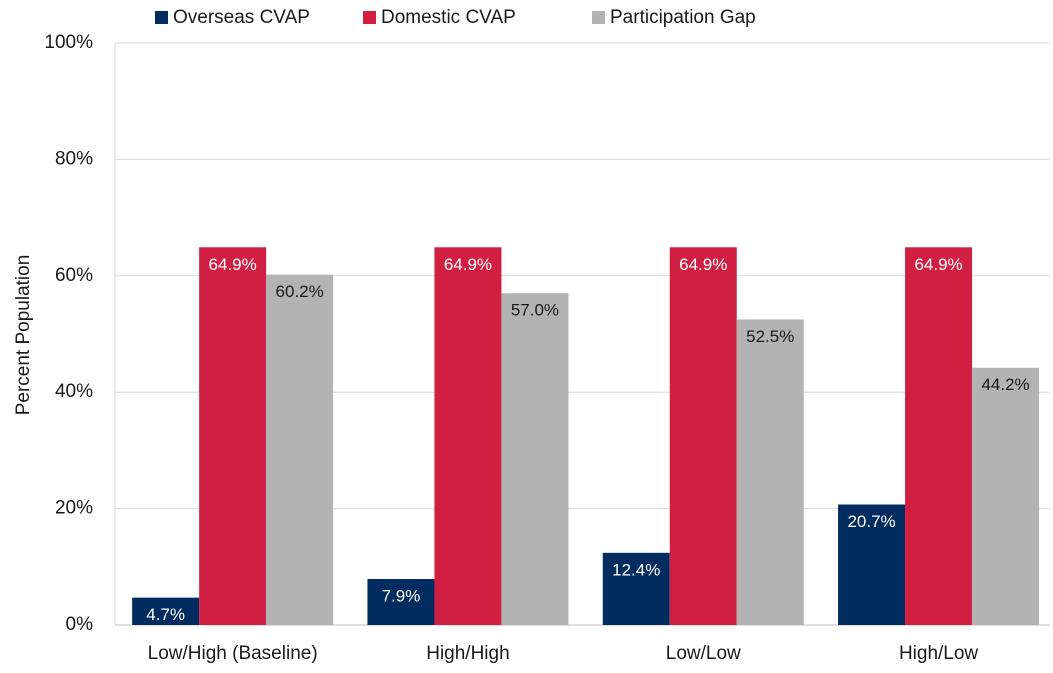  What do you see at coordinates (68, 42) in the screenshot?
I see `y-tick-label: 100%` at bounding box center [68, 42].